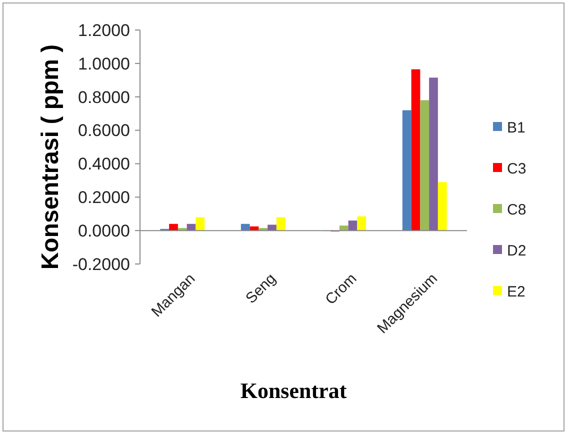 This screenshot has width=567, height=434. Describe the element at coordinates (294, 390) in the screenshot. I see `x-axis-title: Konsentrat` at that location.